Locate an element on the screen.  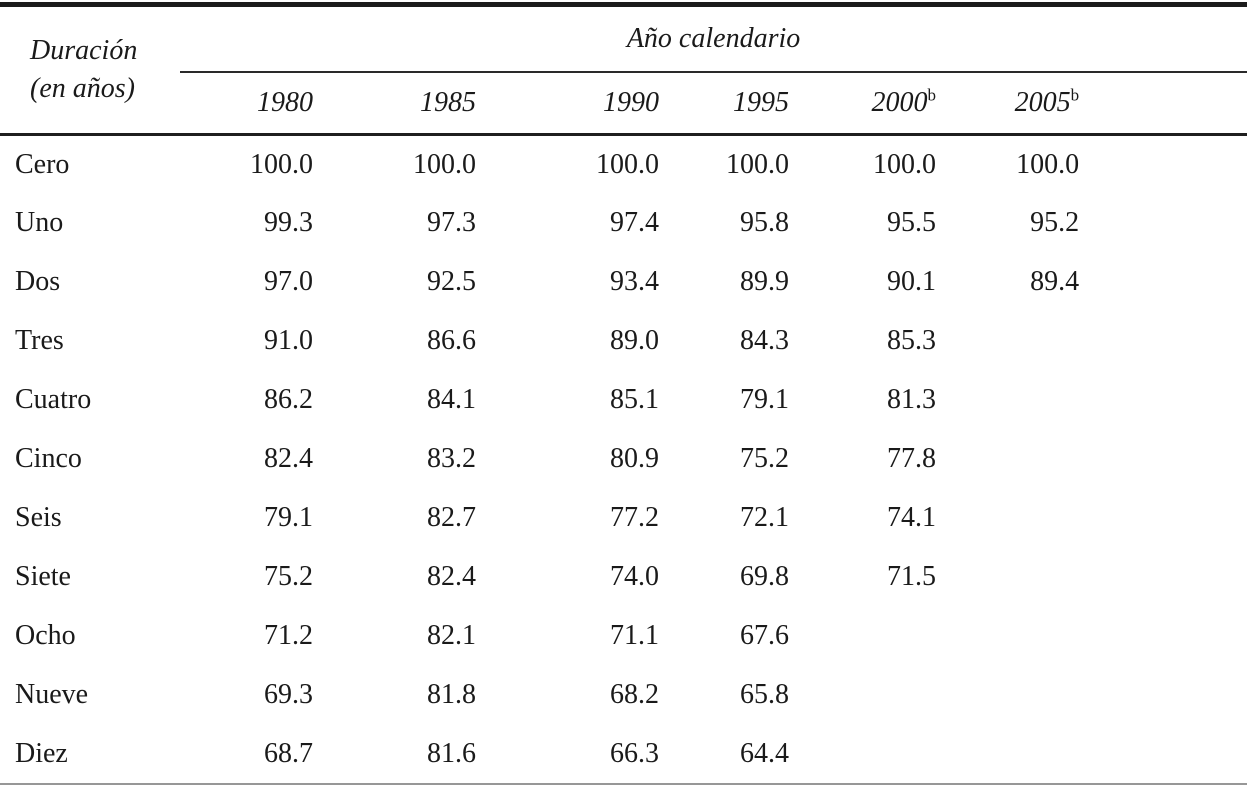
cell-value: 66.3 is located at coordinates (634, 753).